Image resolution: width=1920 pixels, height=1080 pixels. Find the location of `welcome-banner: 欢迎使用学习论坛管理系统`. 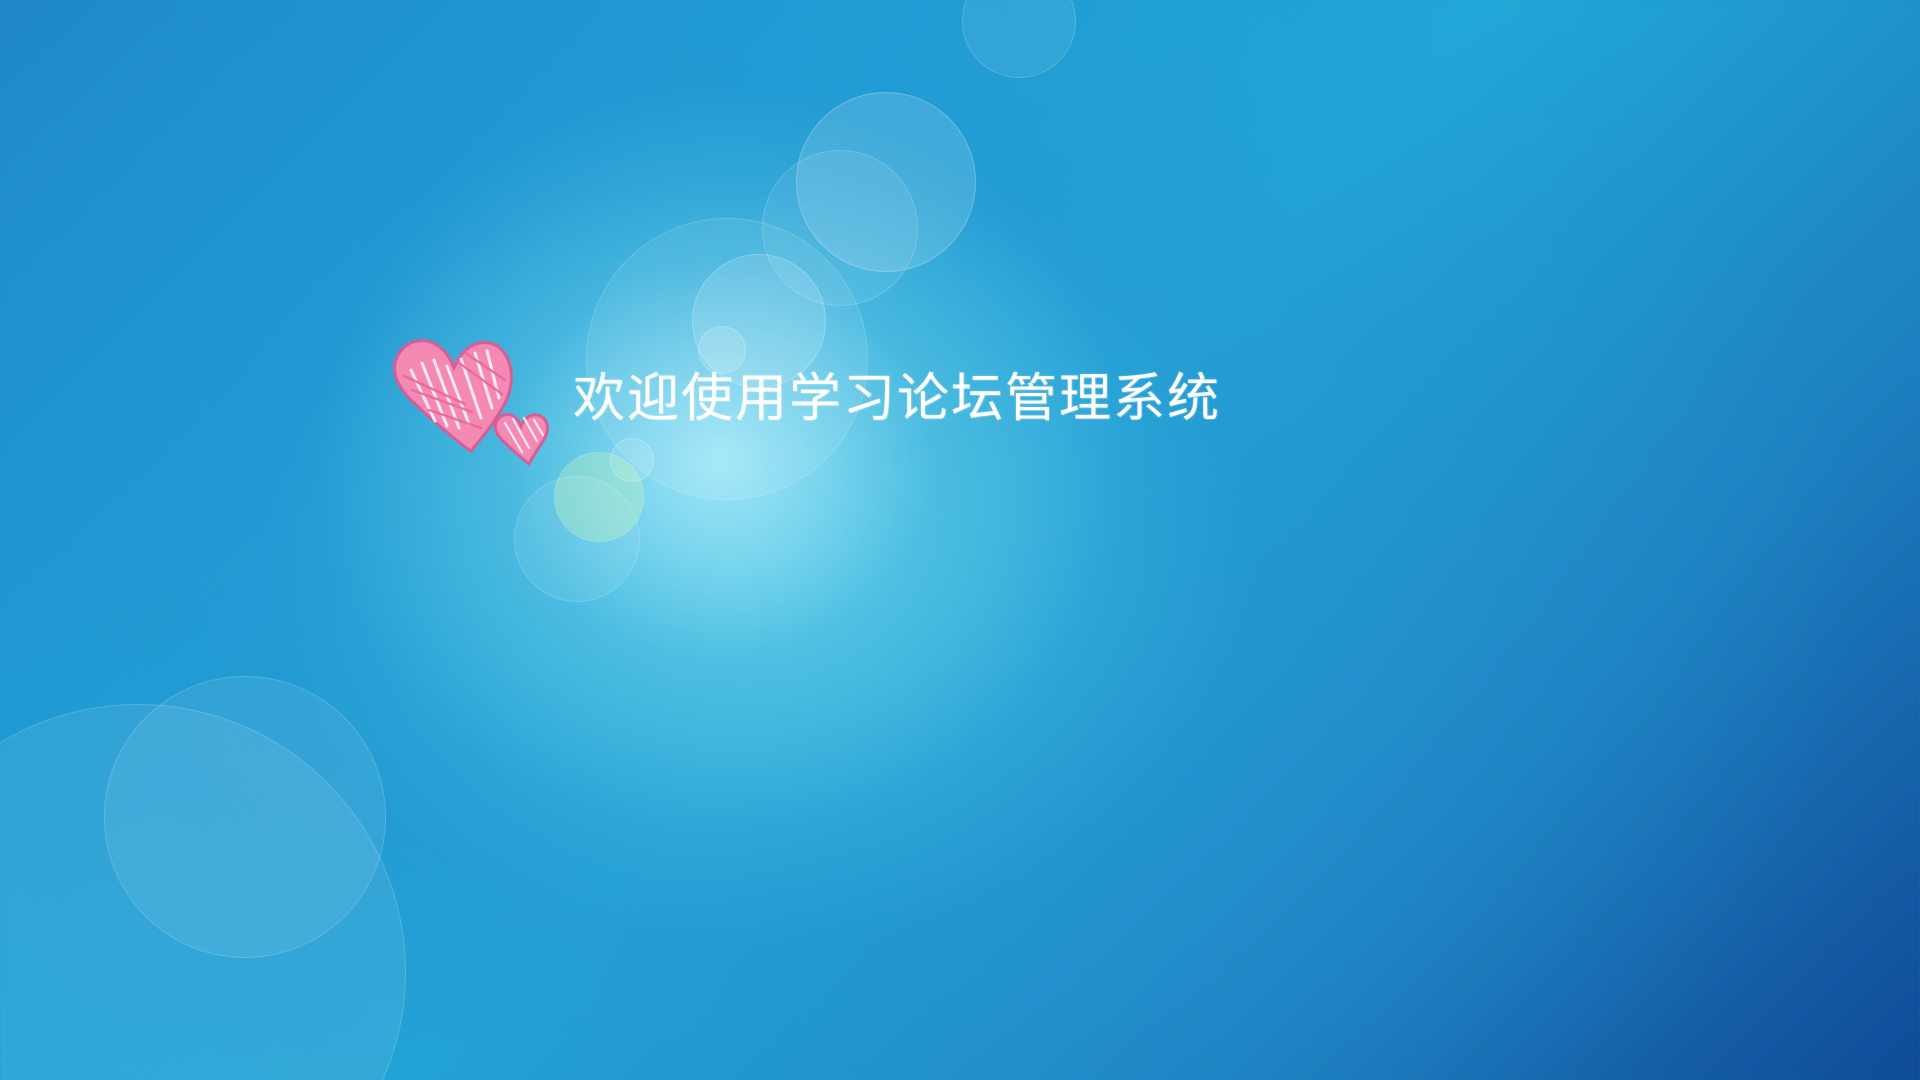

welcome-banner: 欢迎使用学习论坛管理系统 is located at coordinates (852, 399).